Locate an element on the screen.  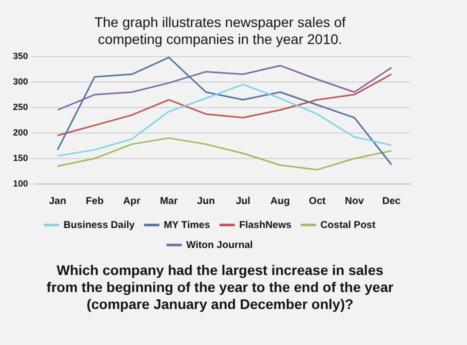
y-tick-label: 250 is located at coordinates (20, 107).